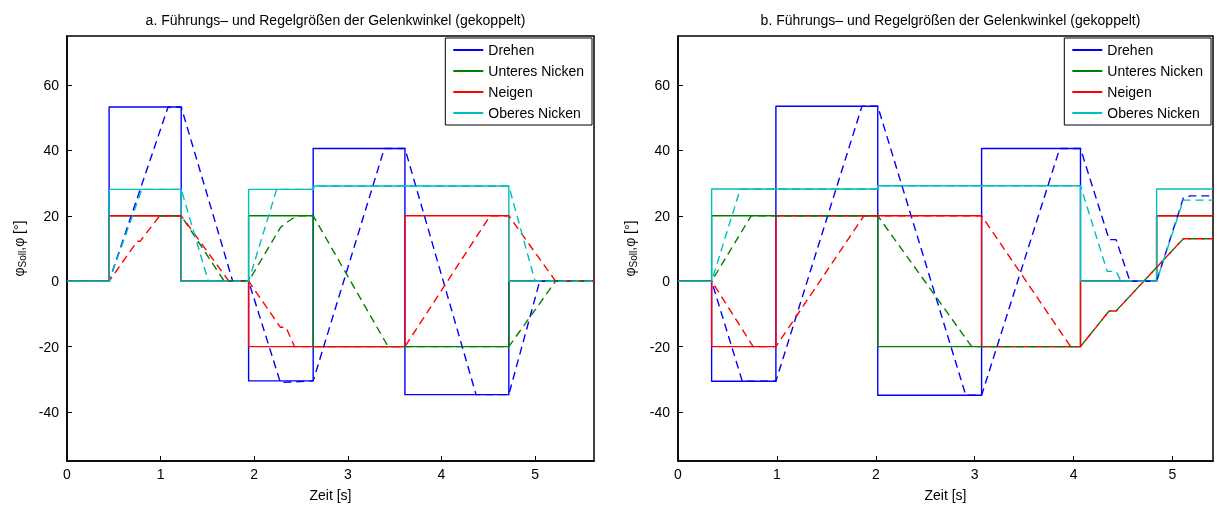 This screenshot has width=1217, height=508. I want to click on chart-title: b. Führungs– und Regelgrößen der Gelenkwinkel (gekoppelt), so click(950, 20).